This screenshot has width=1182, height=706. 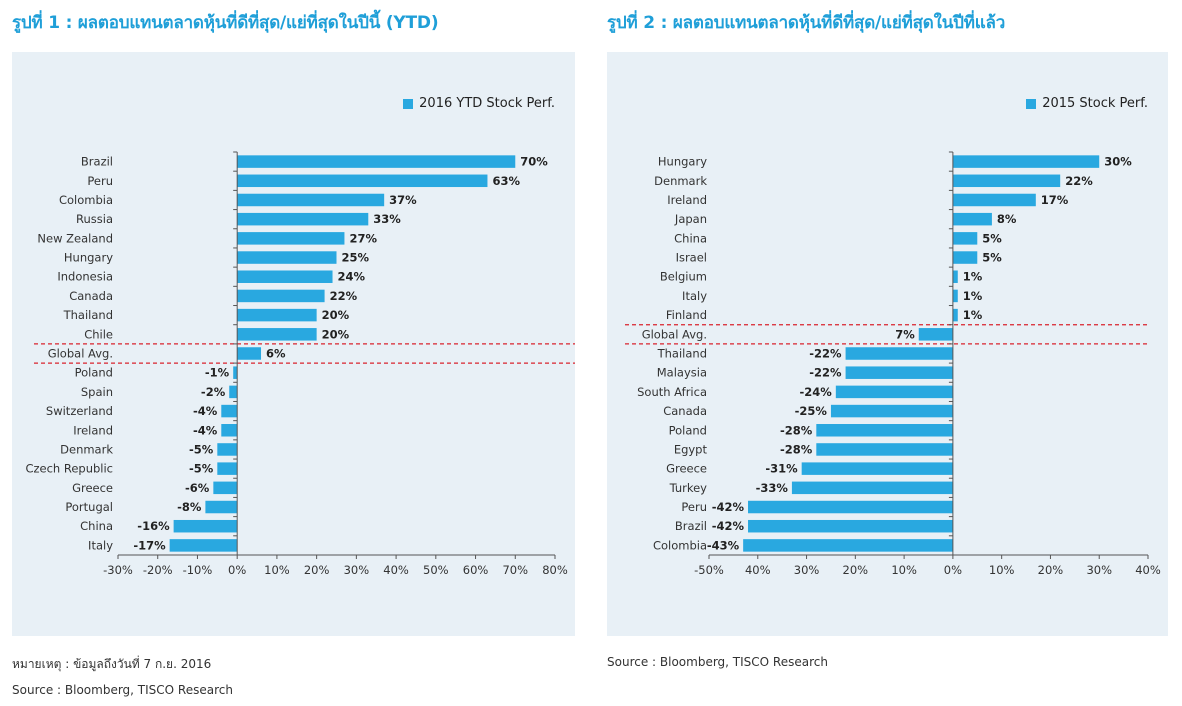 I want to click on x-tick-label: 60%, so click(x=476, y=570).